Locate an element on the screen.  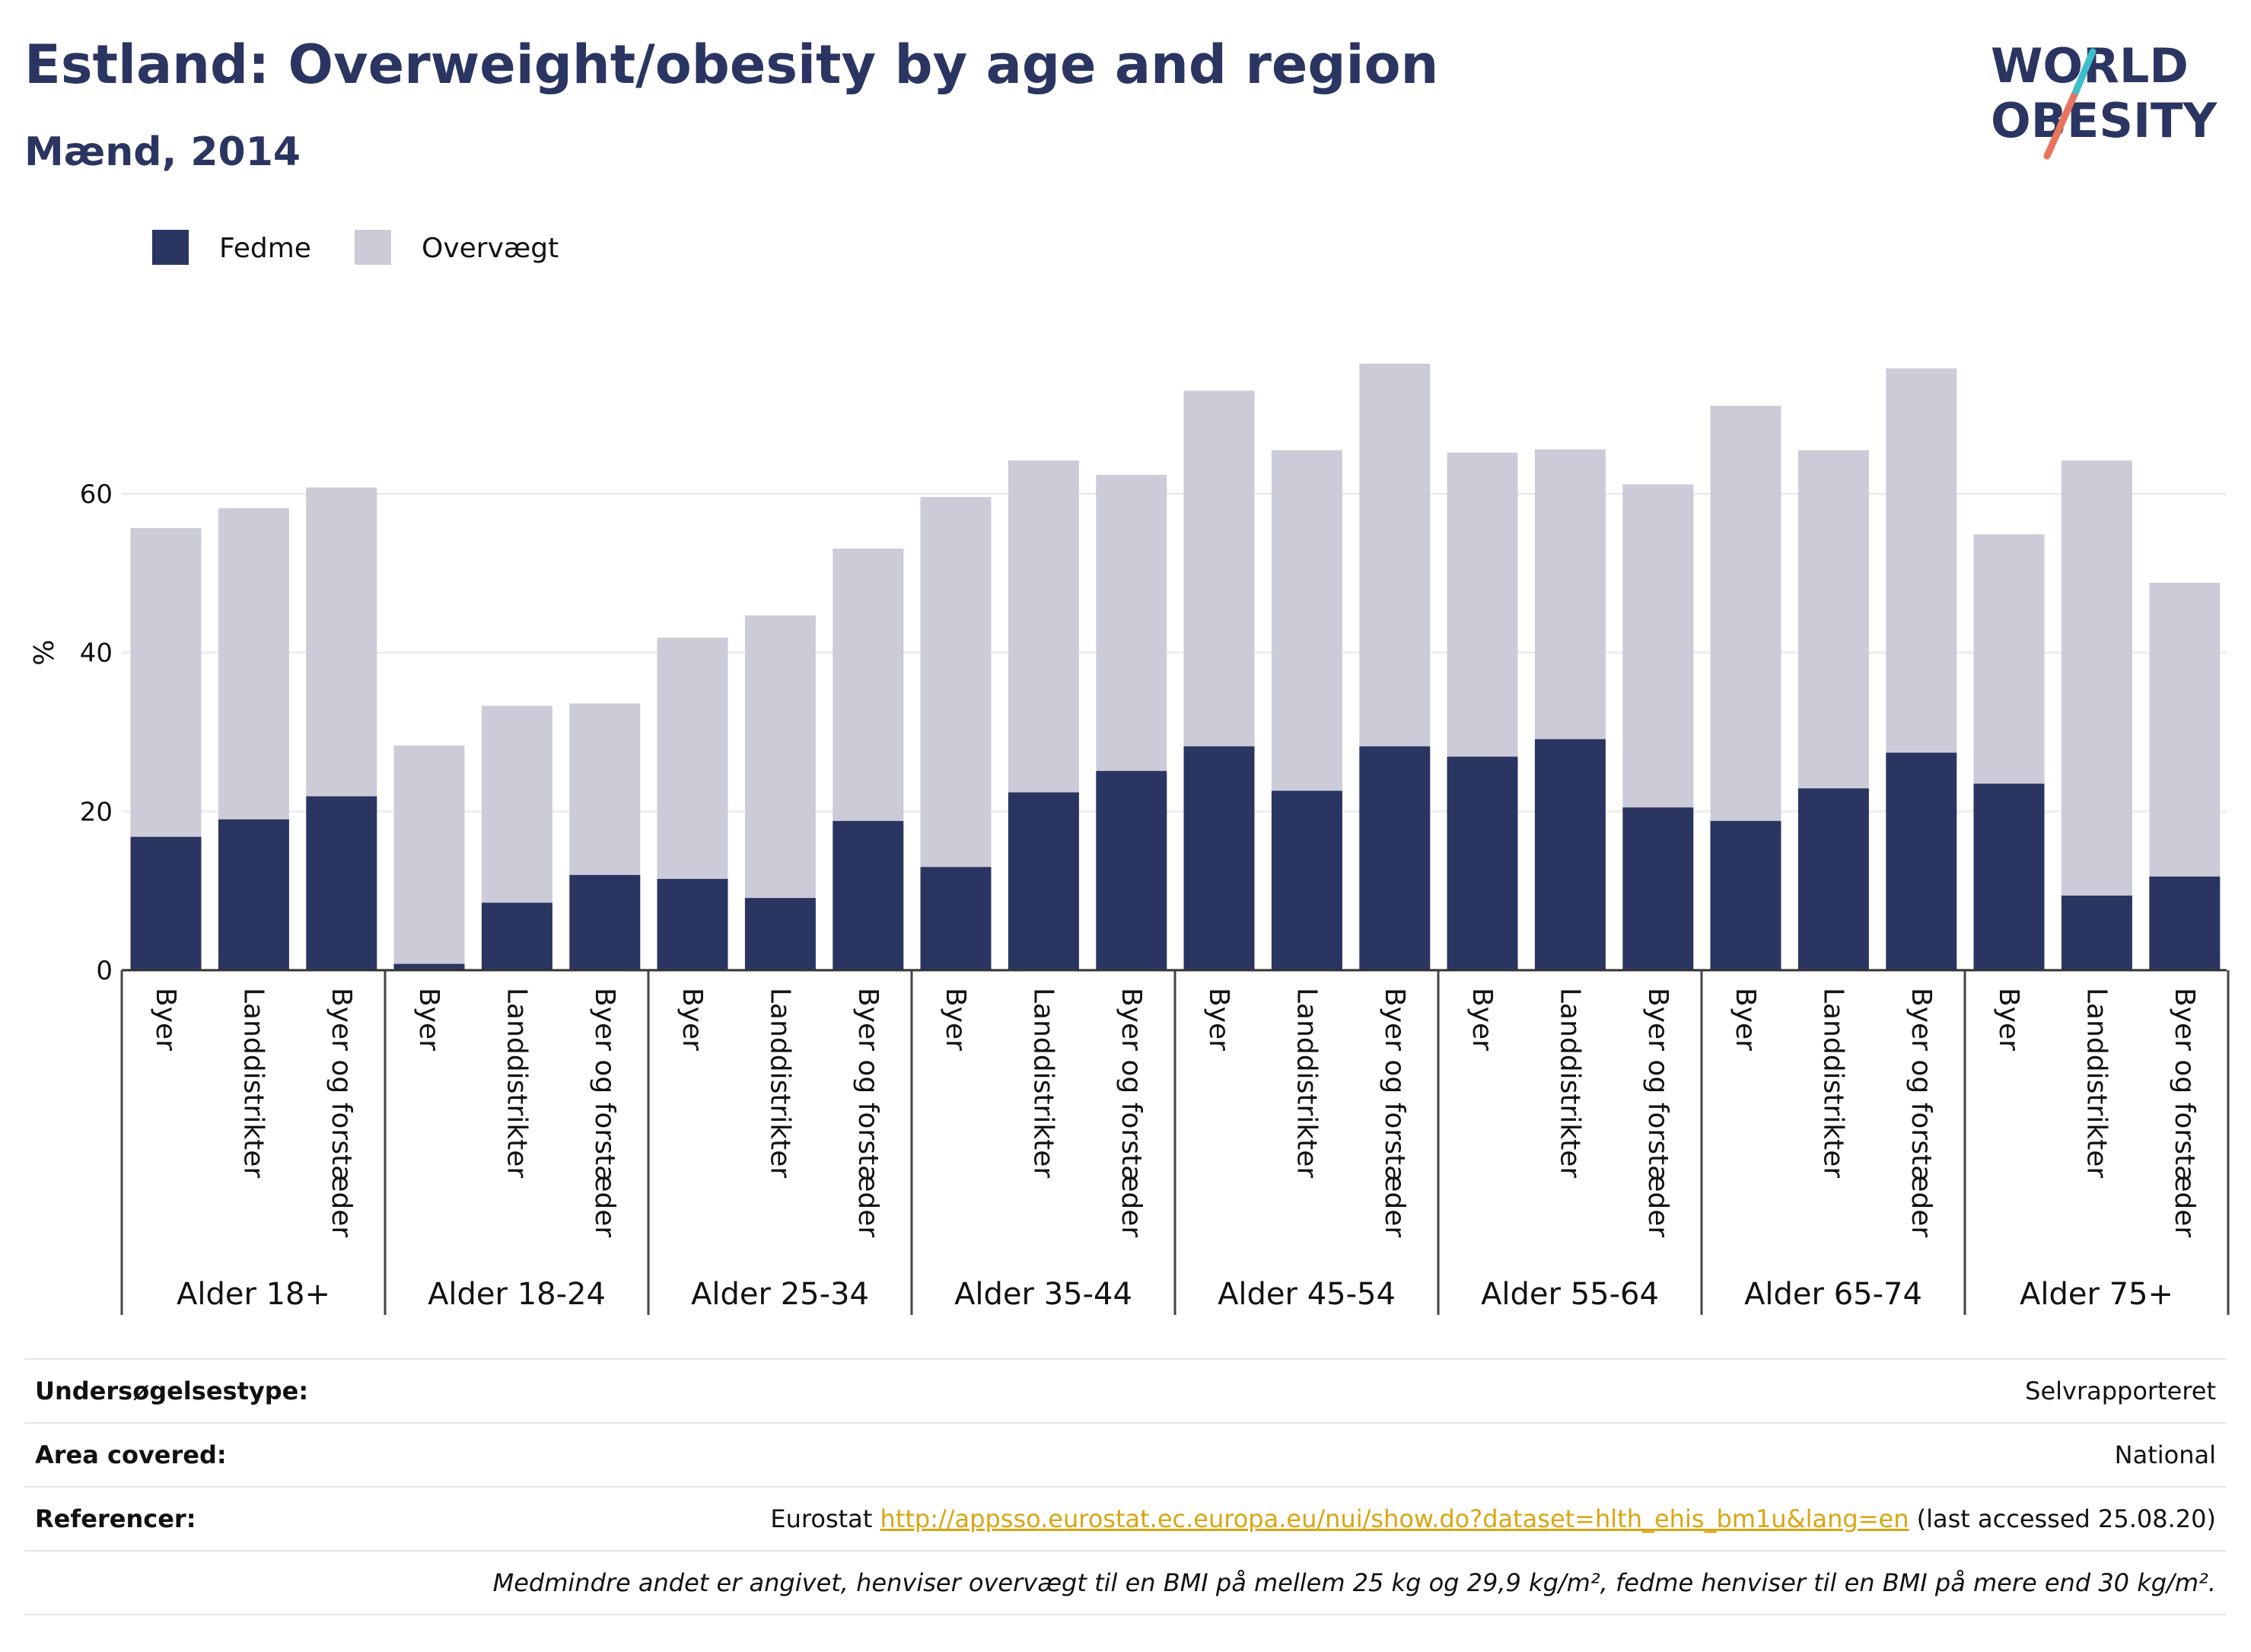
x-group-label: Alder 65-74 is located at coordinates (1833, 1294).